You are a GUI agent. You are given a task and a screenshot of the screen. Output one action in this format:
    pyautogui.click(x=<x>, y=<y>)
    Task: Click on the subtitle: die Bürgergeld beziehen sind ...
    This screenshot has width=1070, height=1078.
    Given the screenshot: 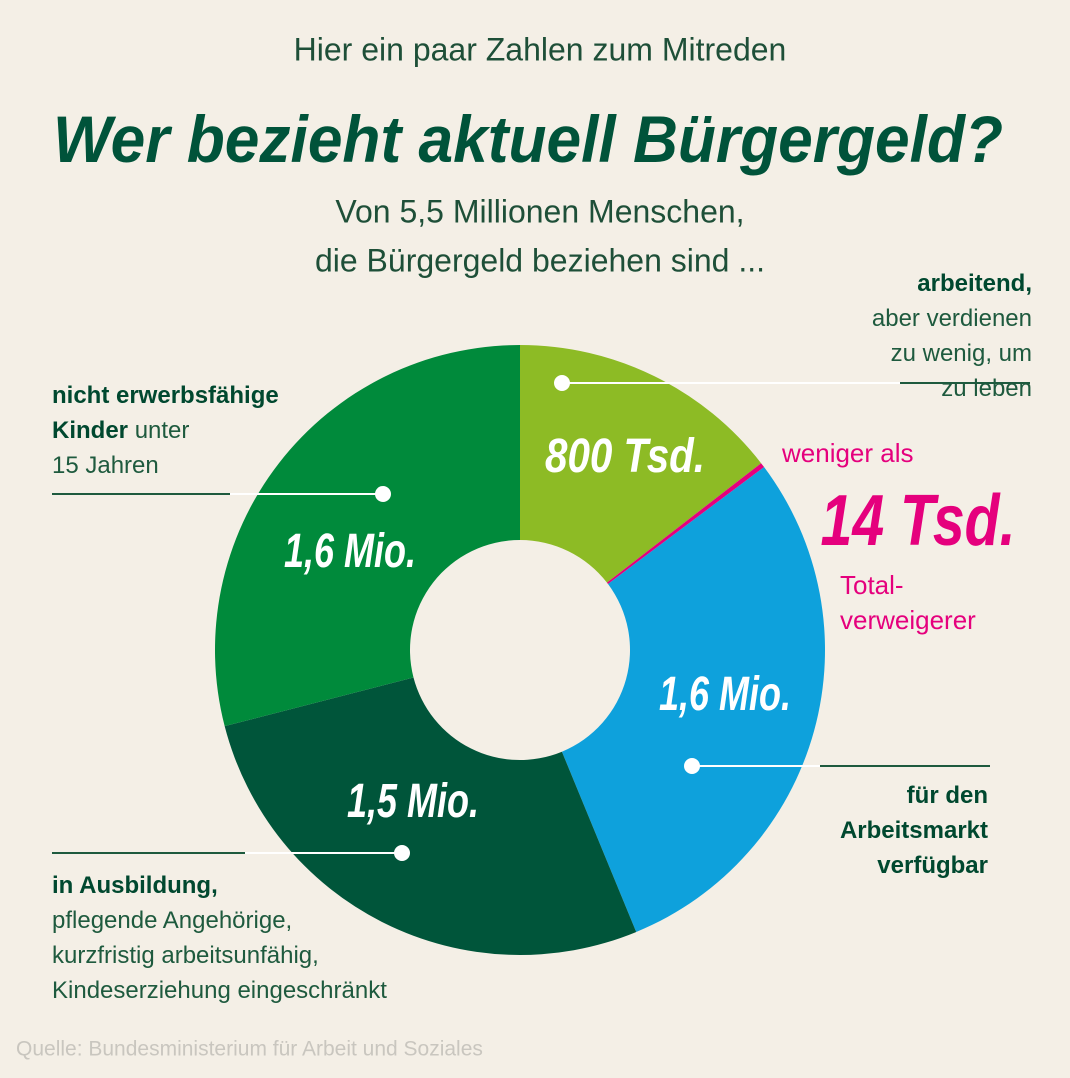 What is the action you would take?
    pyautogui.click(x=540, y=260)
    